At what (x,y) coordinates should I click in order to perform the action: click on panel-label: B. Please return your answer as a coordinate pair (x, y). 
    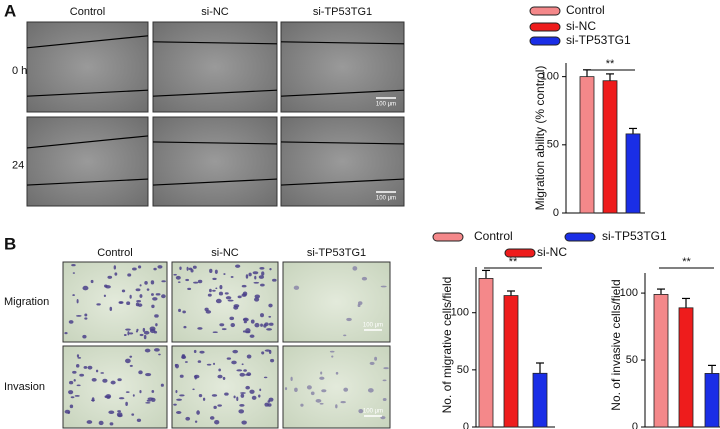
    Looking at the image, I should click on (10, 243).